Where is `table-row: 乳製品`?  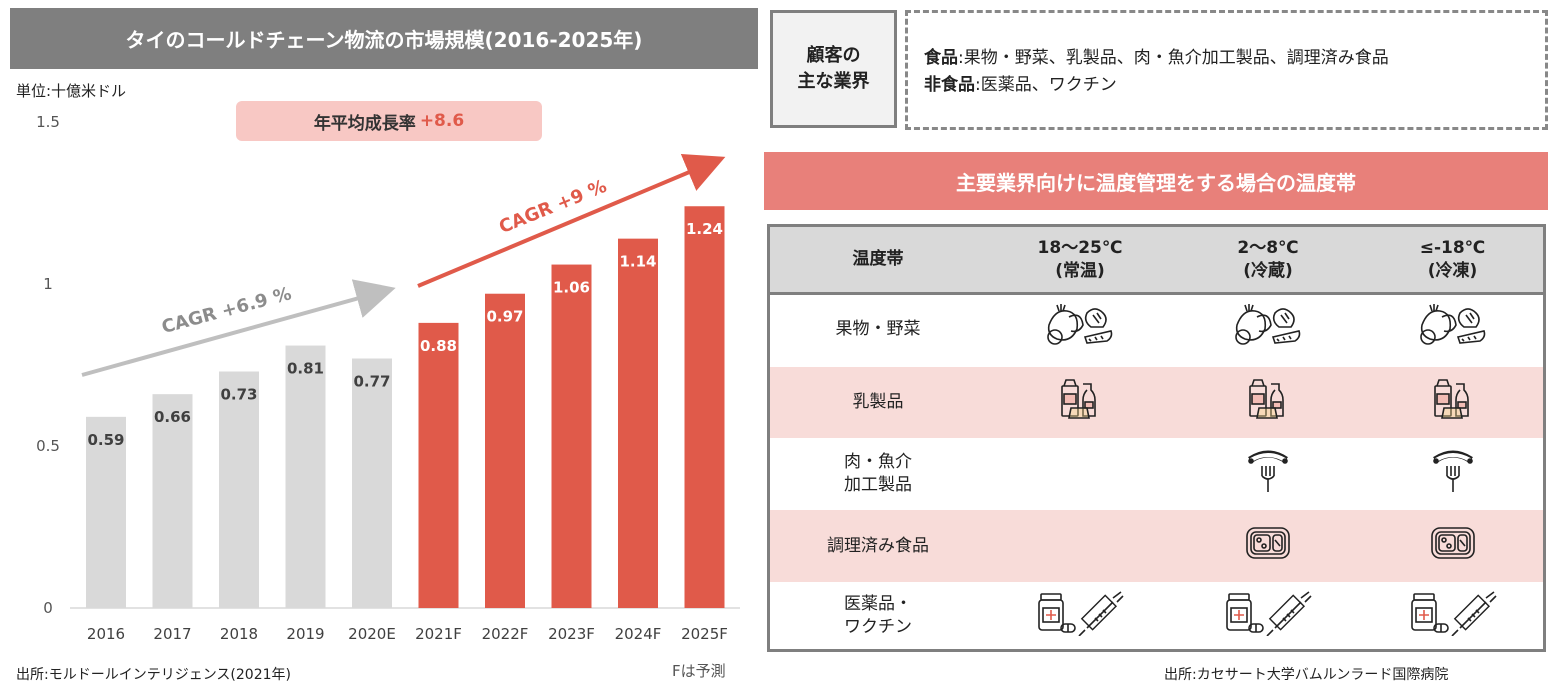 table-row: 乳製品 is located at coordinates (1156, 402).